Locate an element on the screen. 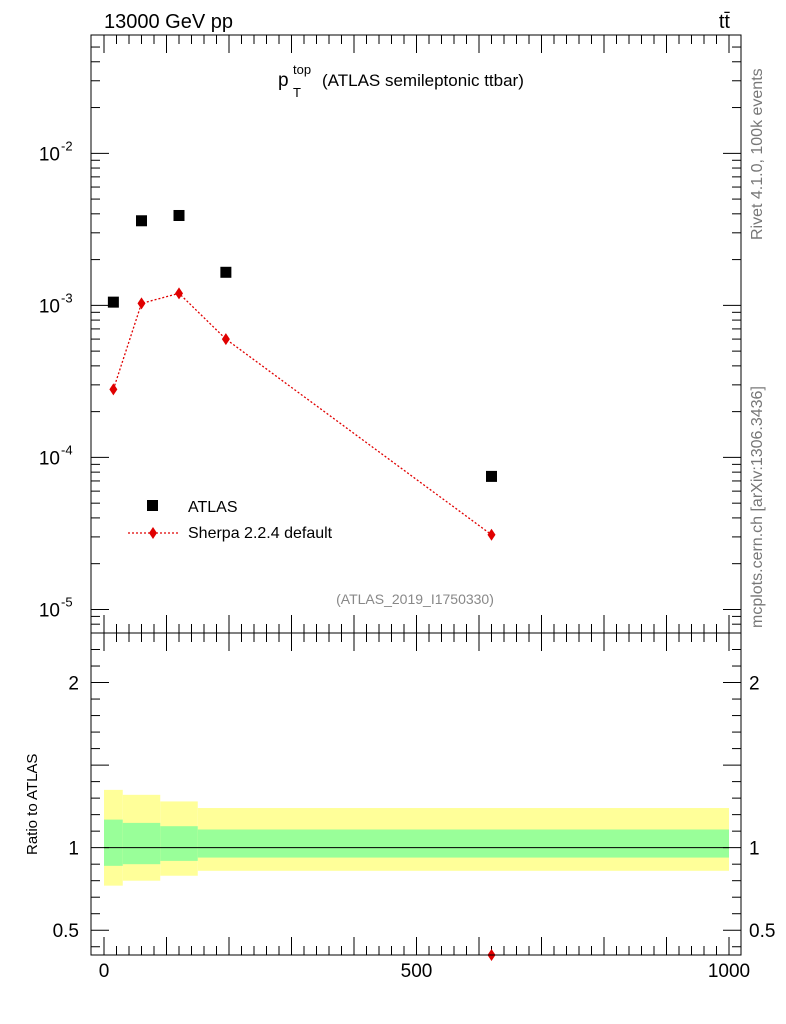  ratio-y-tick-label-left: 0.5 is located at coordinates (66, 931).